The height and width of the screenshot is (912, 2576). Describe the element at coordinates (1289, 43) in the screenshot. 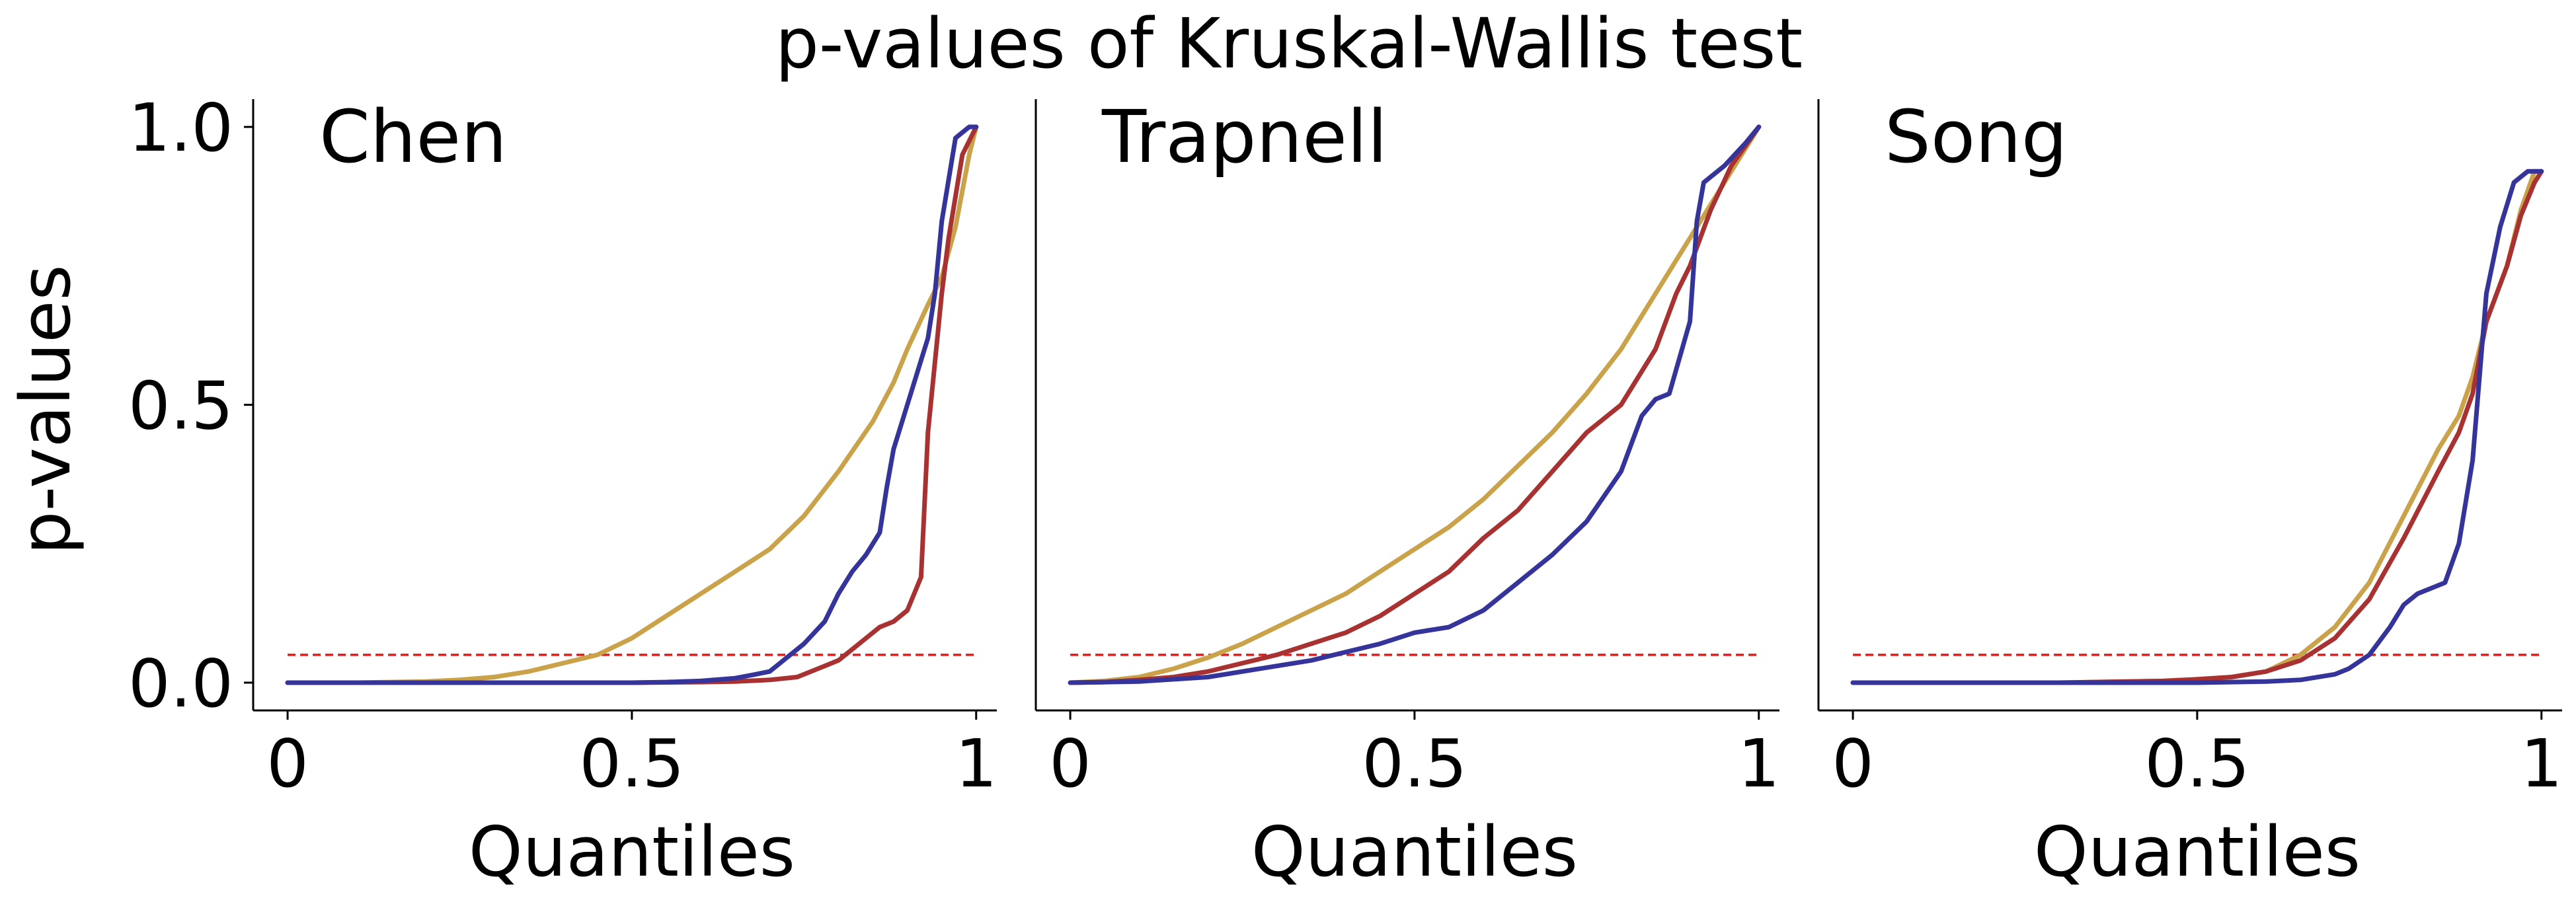

I see `figure-title: p-values of Kruskal-Wallis test` at that location.